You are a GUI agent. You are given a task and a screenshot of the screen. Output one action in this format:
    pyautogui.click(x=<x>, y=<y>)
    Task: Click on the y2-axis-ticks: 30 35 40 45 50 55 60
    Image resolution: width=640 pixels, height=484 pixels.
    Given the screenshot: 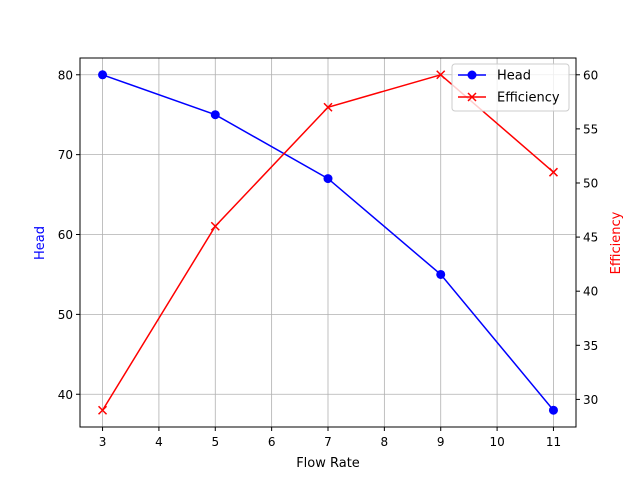 What is the action you would take?
    pyautogui.click(x=587, y=237)
    